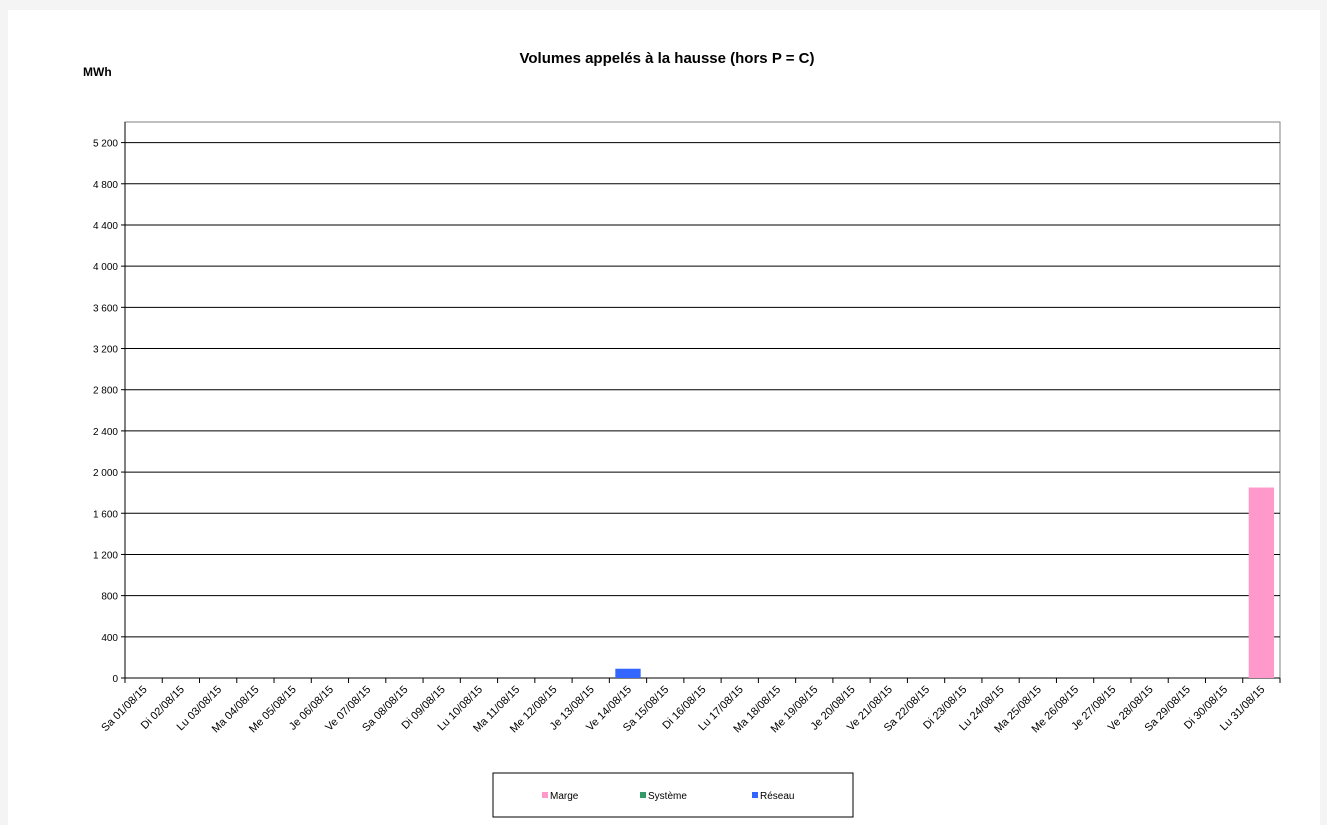 This screenshot has height=825, width=1327. I want to click on y-tick-label: 800, so click(109, 597).